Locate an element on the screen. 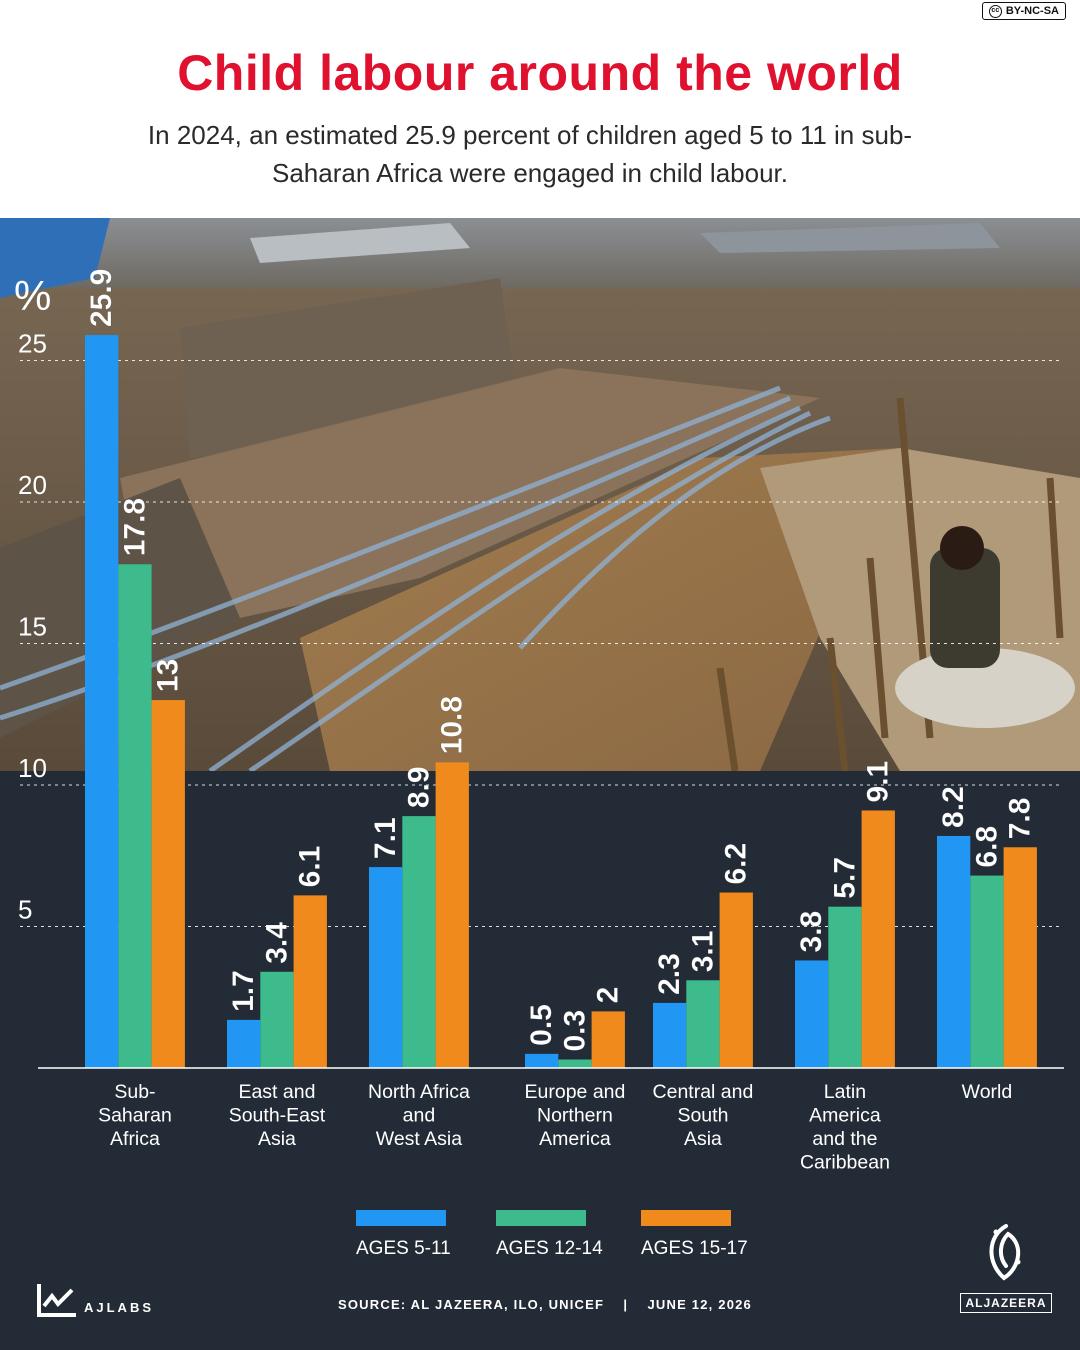  data-label: 3.1 is located at coordinates (702, 952).